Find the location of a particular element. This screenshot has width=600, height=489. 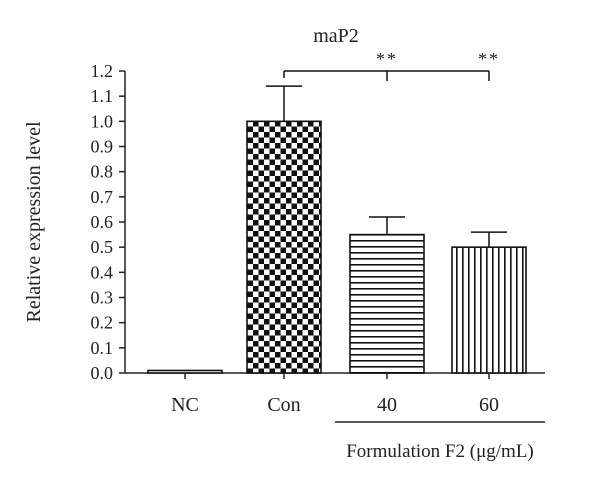

y-tick-label: 0.1 is located at coordinates (102, 348).